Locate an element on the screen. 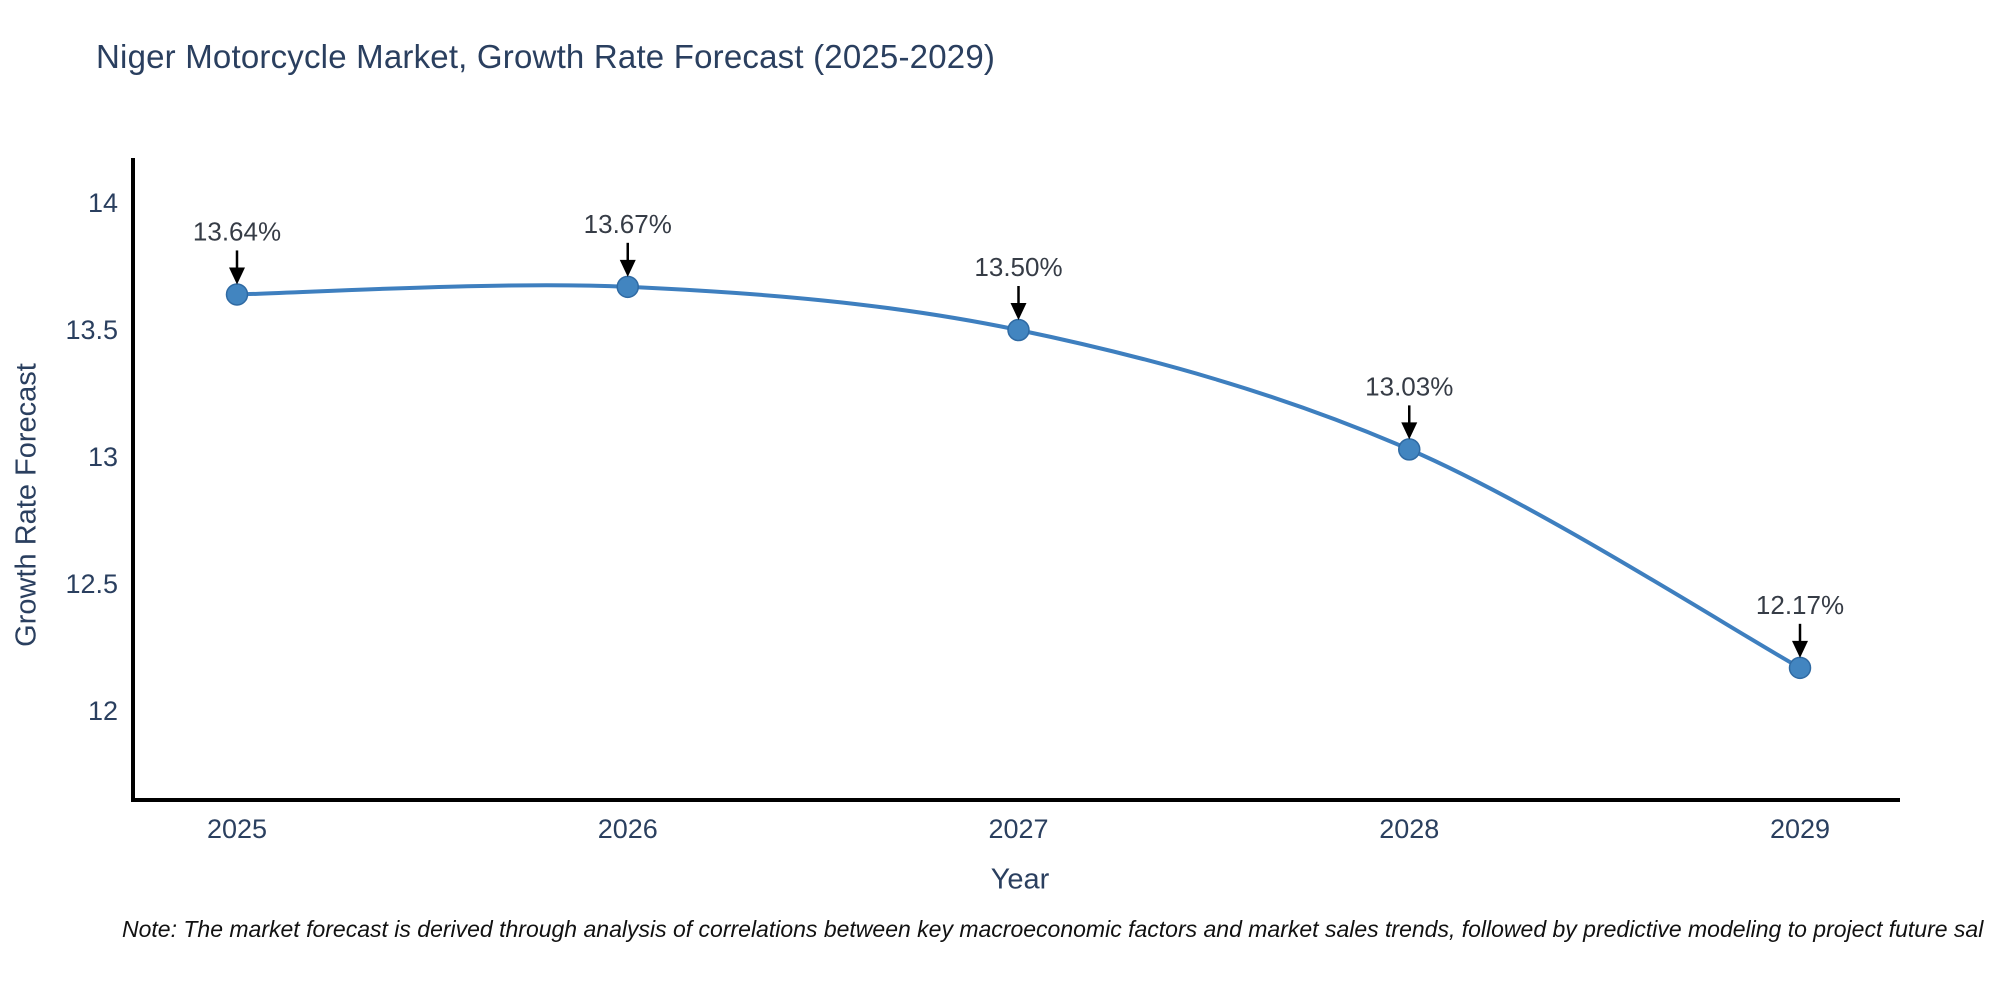  point-value-label: 13.64% is located at coordinates (237, 231).